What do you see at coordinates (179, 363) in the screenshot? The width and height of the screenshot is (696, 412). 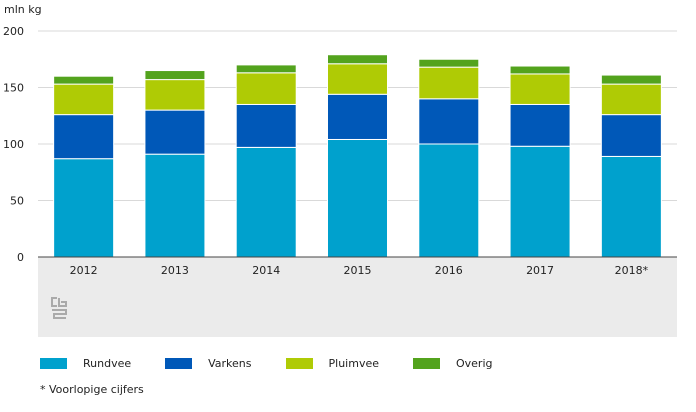 I see `legend-swatch-varkens` at bounding box center [179, 363].